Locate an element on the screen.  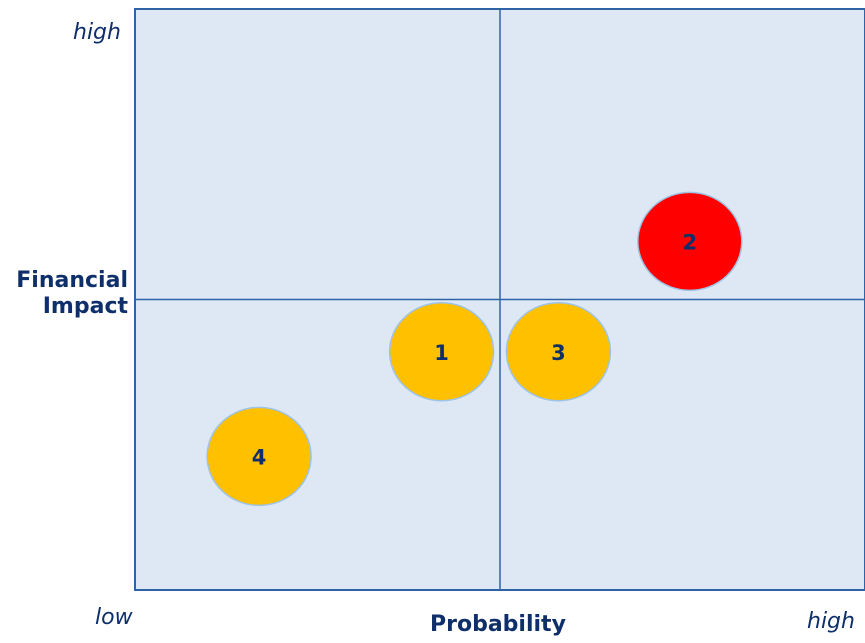
x-axis-low-label: low is located at coordinates (114, 617).